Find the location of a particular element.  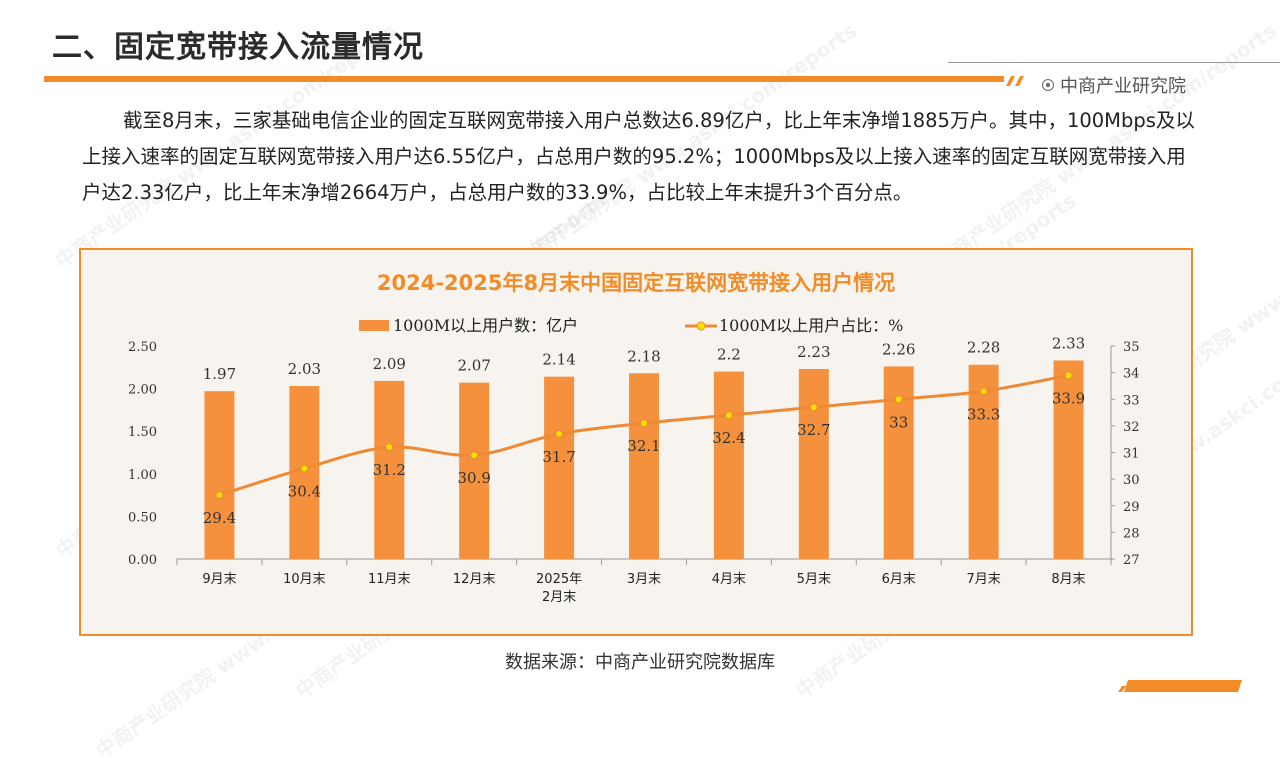

x-category-label: 11月末 is located at coordinates (389, 579).